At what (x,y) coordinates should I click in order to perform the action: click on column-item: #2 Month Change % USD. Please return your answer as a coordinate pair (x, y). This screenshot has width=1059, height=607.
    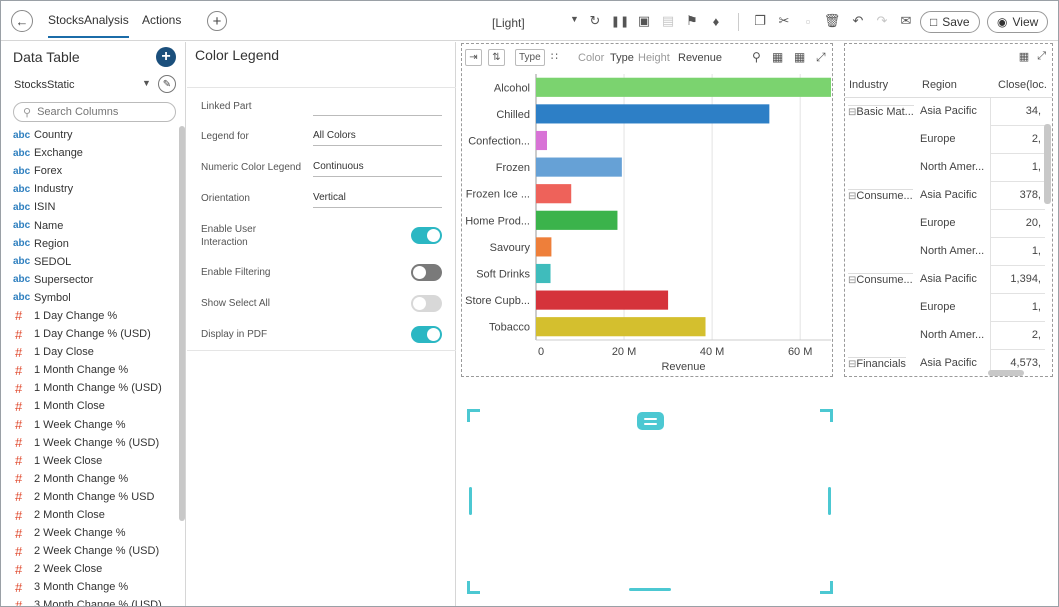
    Looking at the image, I should click on (90, 497).